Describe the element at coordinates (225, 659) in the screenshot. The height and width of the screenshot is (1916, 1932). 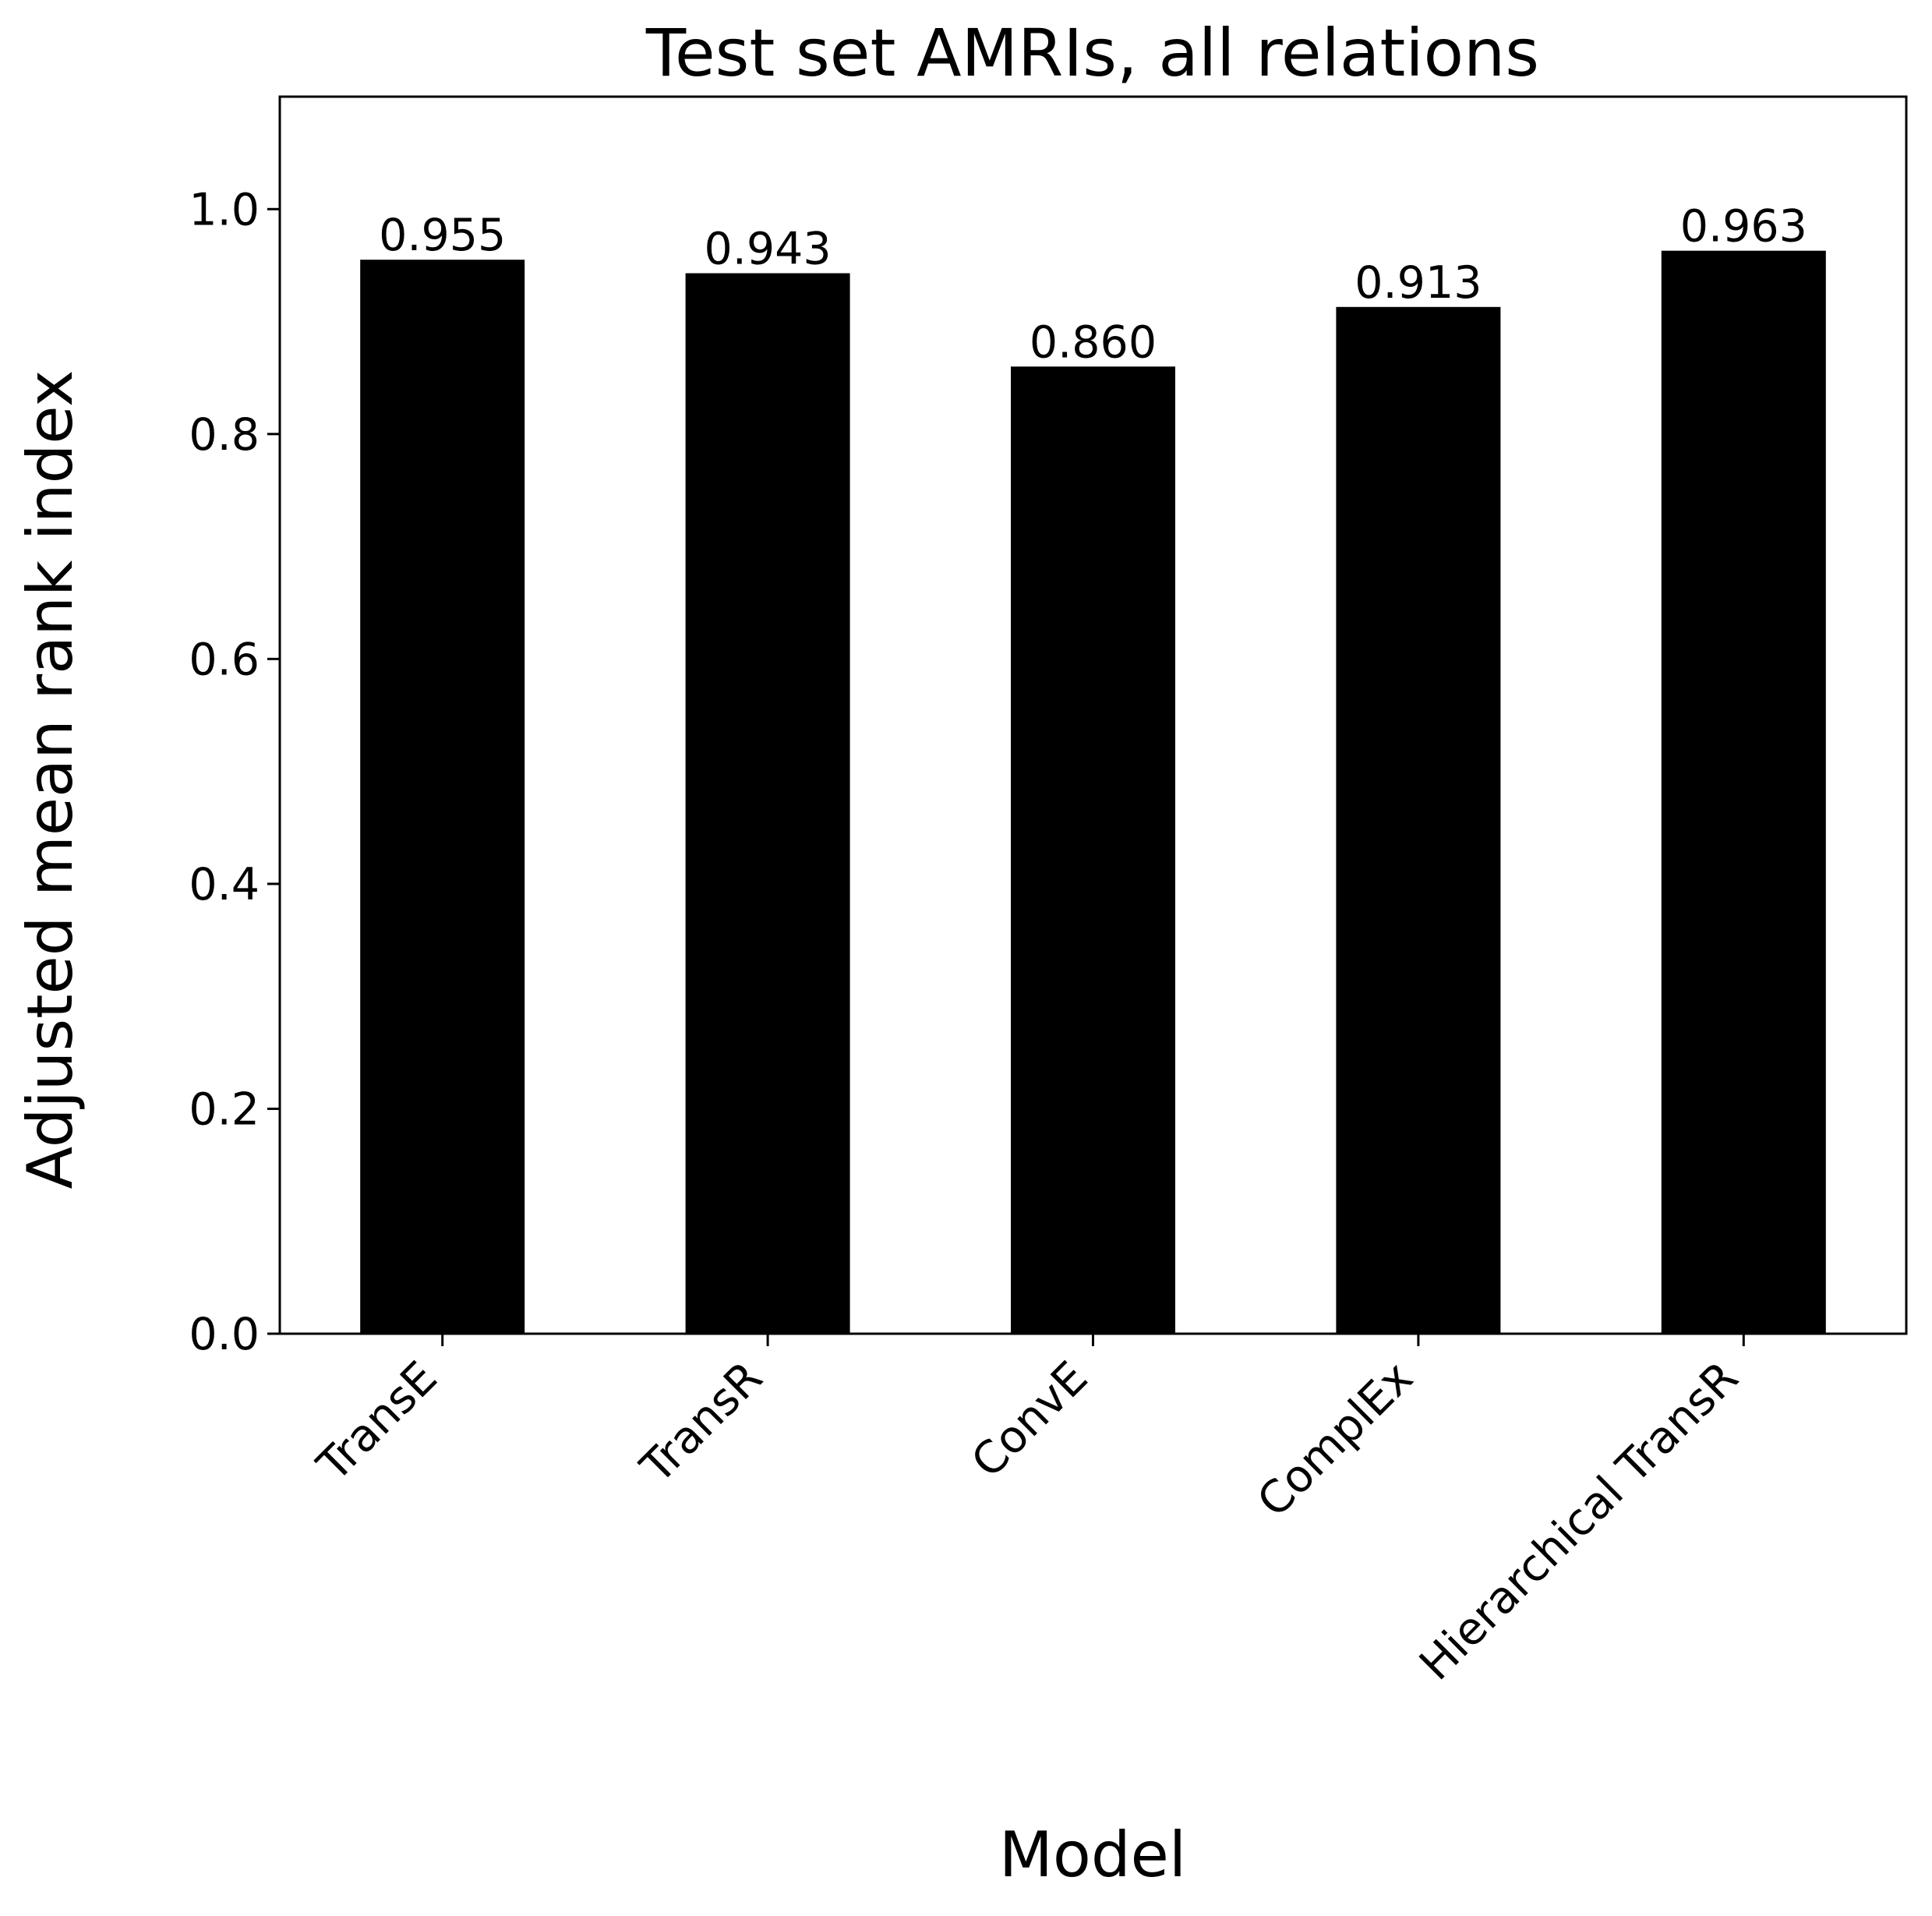
I see `y-tick-label: 0.6` at that location.